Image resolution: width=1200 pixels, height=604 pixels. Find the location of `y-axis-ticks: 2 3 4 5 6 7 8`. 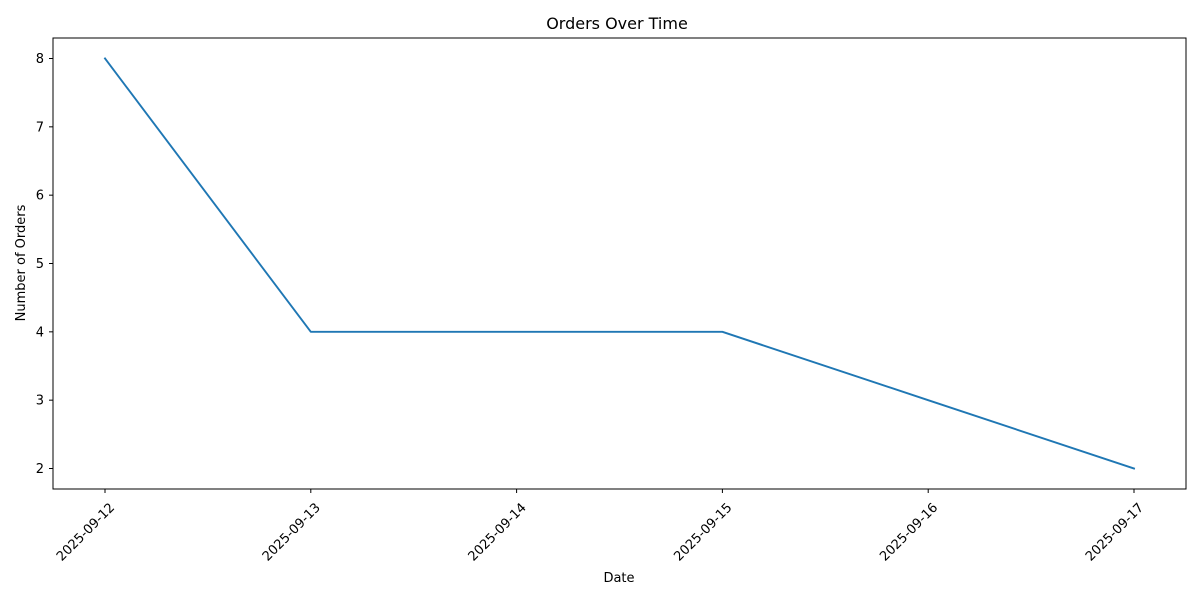

y-axis-ticks: 2 3 4 5 6 7 8 is located at coordinates (44, 264).